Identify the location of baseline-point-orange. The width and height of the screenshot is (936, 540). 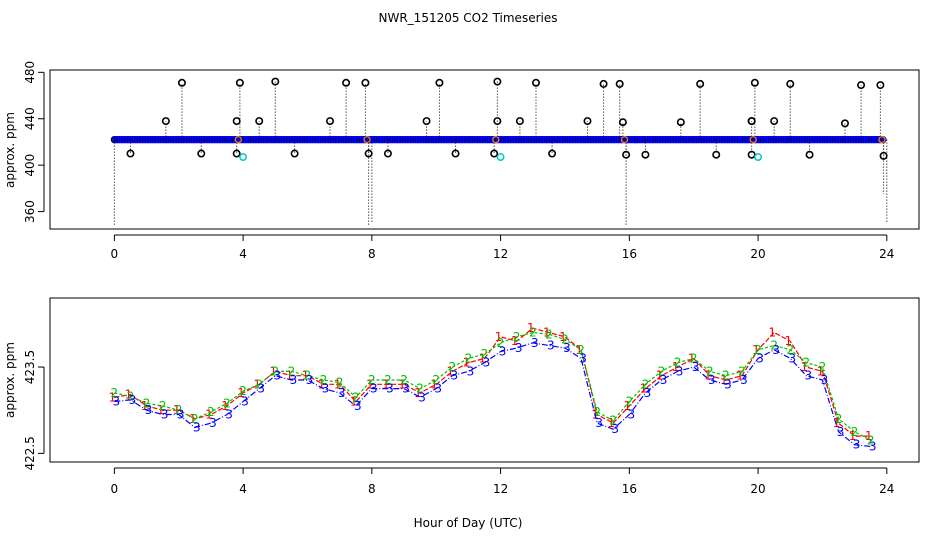
(753, 139).